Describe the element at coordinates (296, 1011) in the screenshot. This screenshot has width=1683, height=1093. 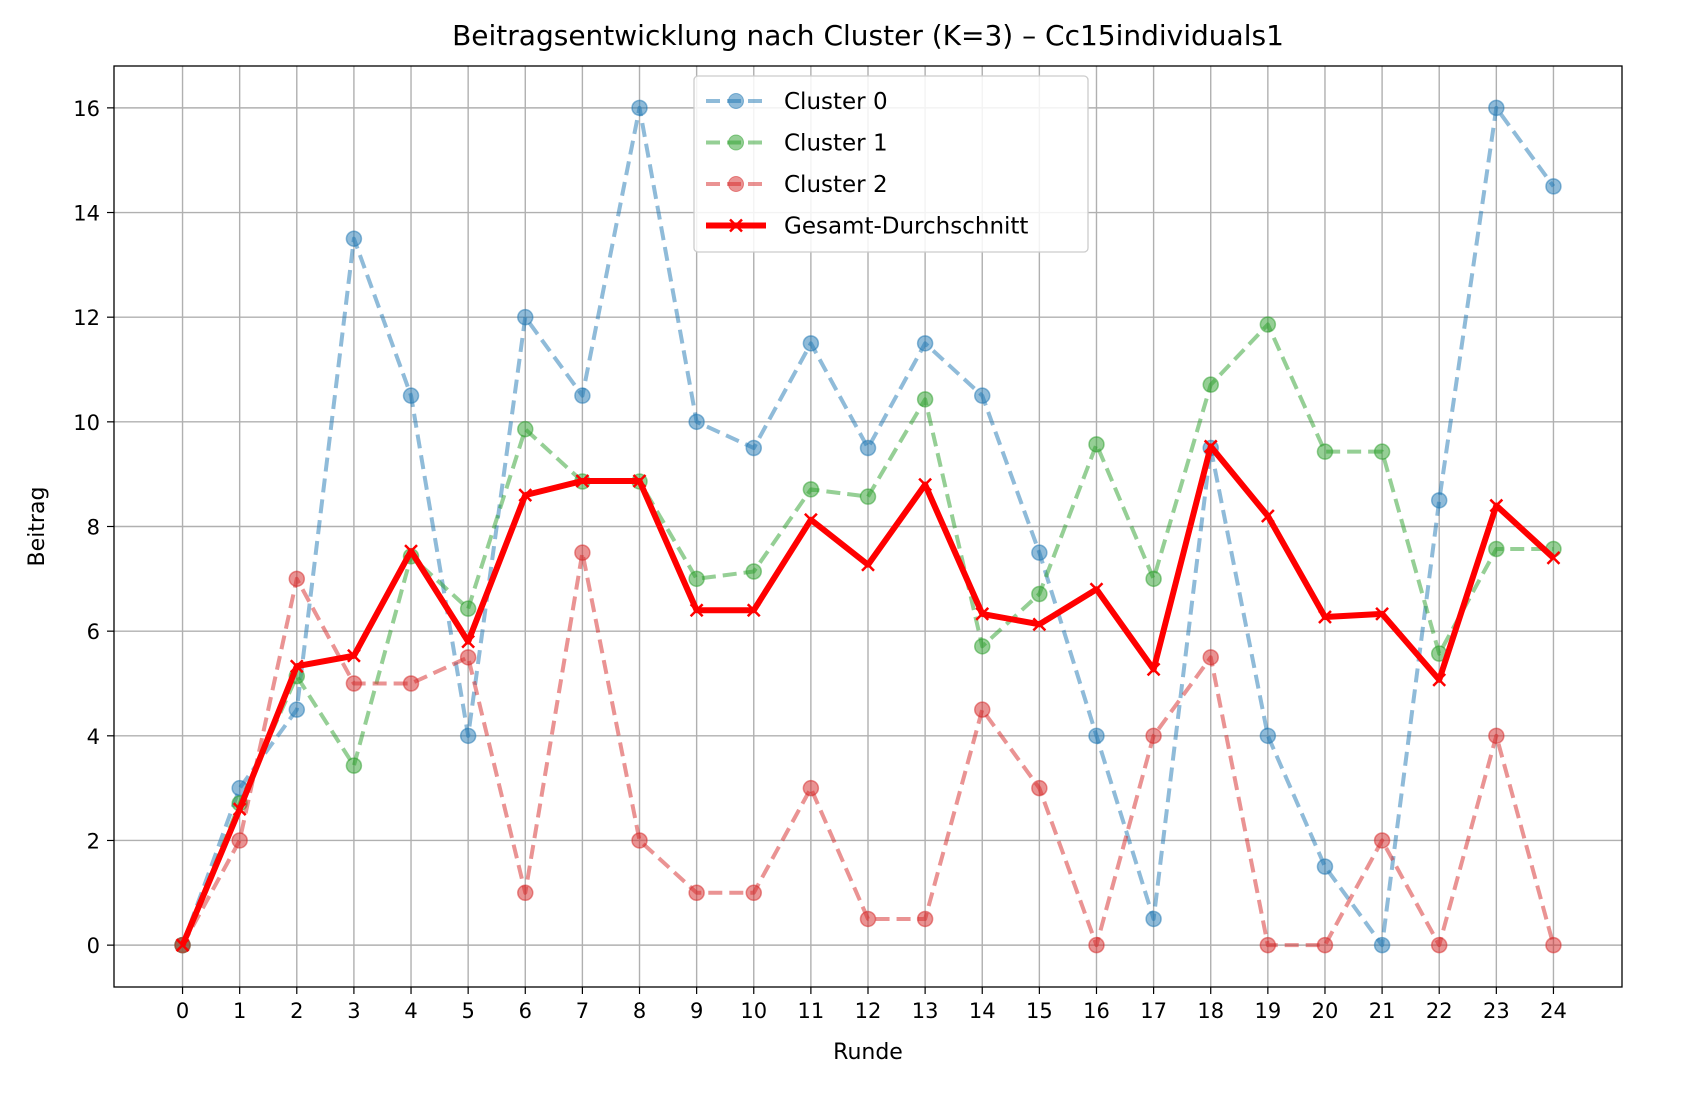
I see `x-tick-label: 2` at that location.